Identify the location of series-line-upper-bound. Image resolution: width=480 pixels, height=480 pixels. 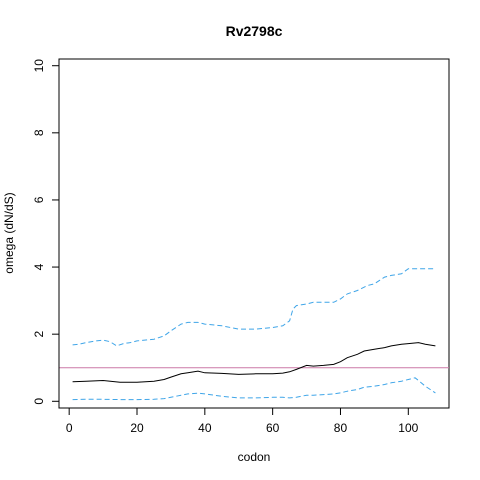
(254, 307).